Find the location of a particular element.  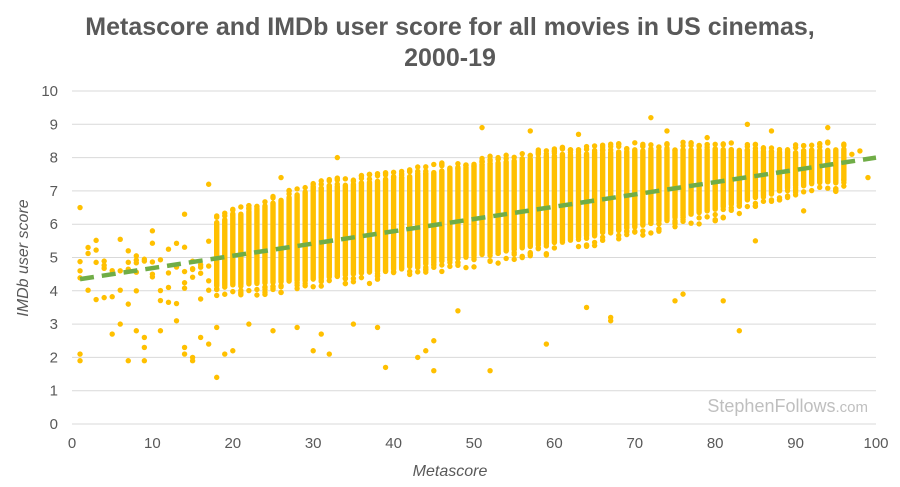

x-axis-title: Metascore is located at coordinates (450, 471).